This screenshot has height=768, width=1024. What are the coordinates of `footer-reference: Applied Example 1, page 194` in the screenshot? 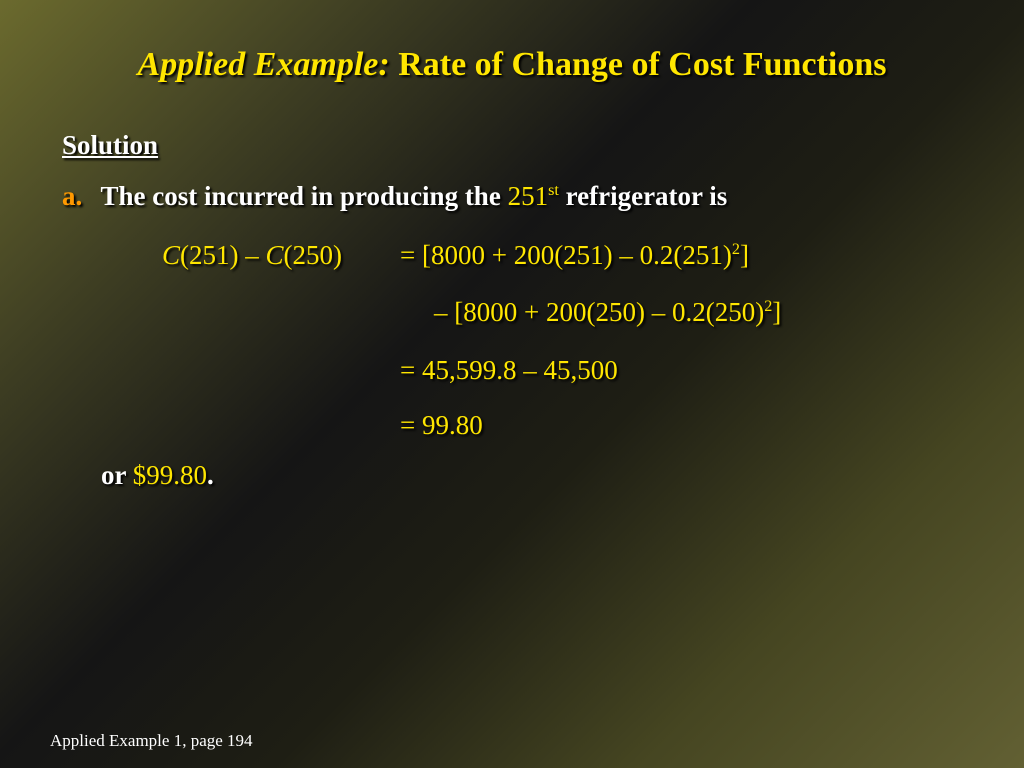 It's located at (151, 740).